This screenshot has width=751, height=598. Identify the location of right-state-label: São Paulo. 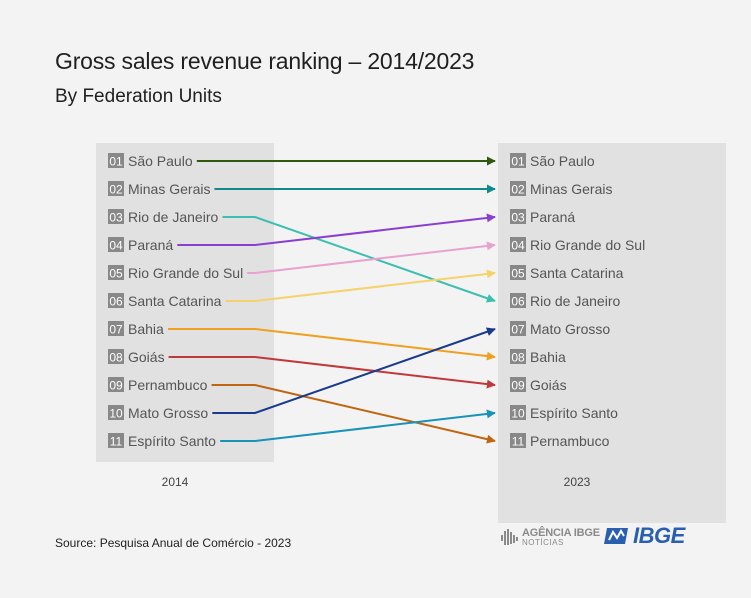
(562, 161).